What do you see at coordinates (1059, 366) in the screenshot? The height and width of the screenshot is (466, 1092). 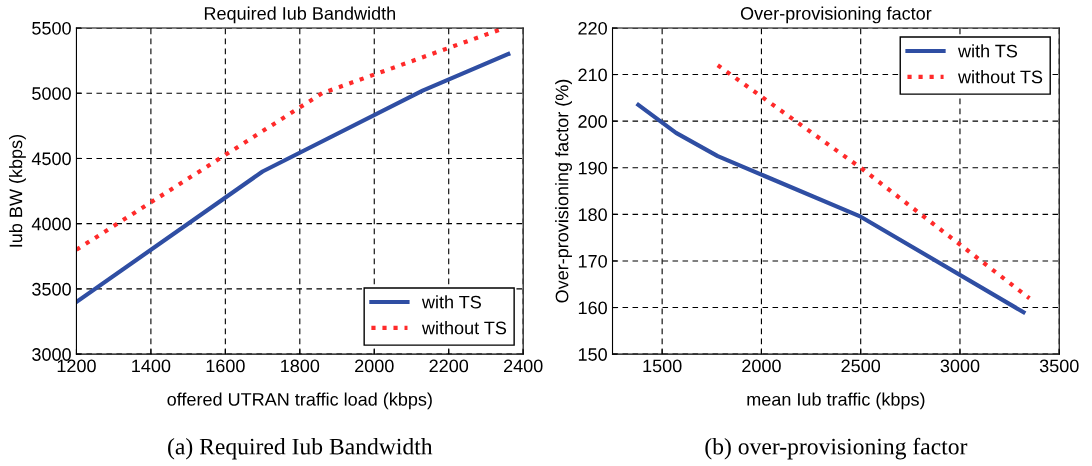 I see `x-tick-label: 3500` at bounding box center [1059, 366].